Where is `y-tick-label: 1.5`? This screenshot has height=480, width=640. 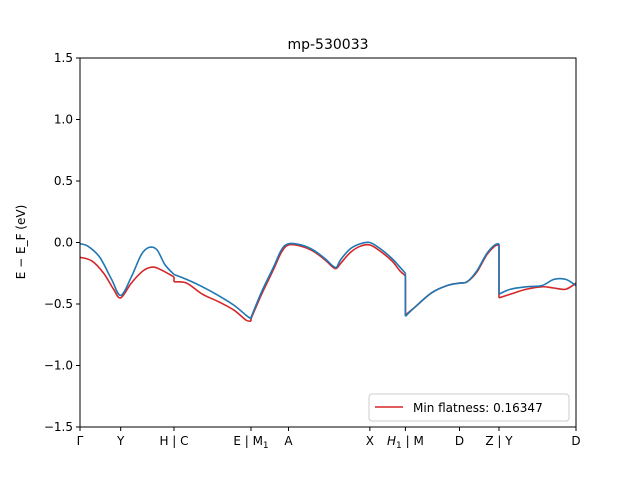 y-tick-label: 1.5 is located at coordinates (63, 58).